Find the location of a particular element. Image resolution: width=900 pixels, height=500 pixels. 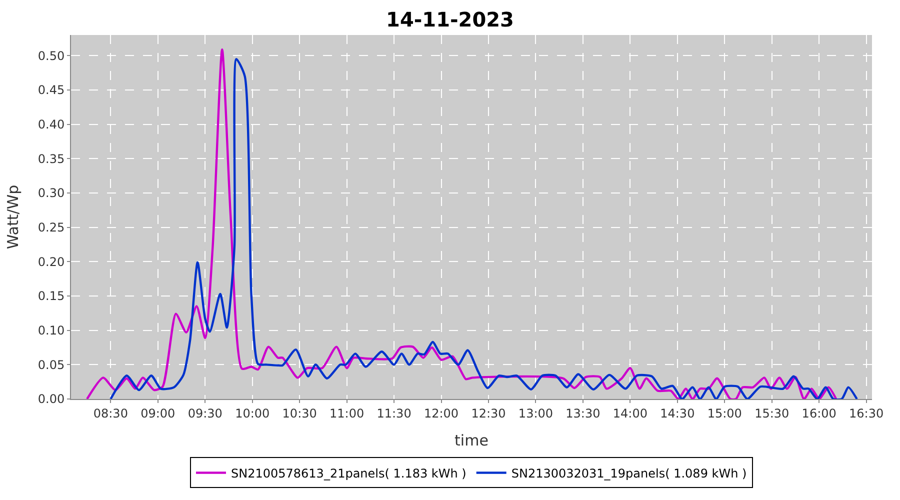

x-tick-label: 12:00 is located at coordinates (441, 413).